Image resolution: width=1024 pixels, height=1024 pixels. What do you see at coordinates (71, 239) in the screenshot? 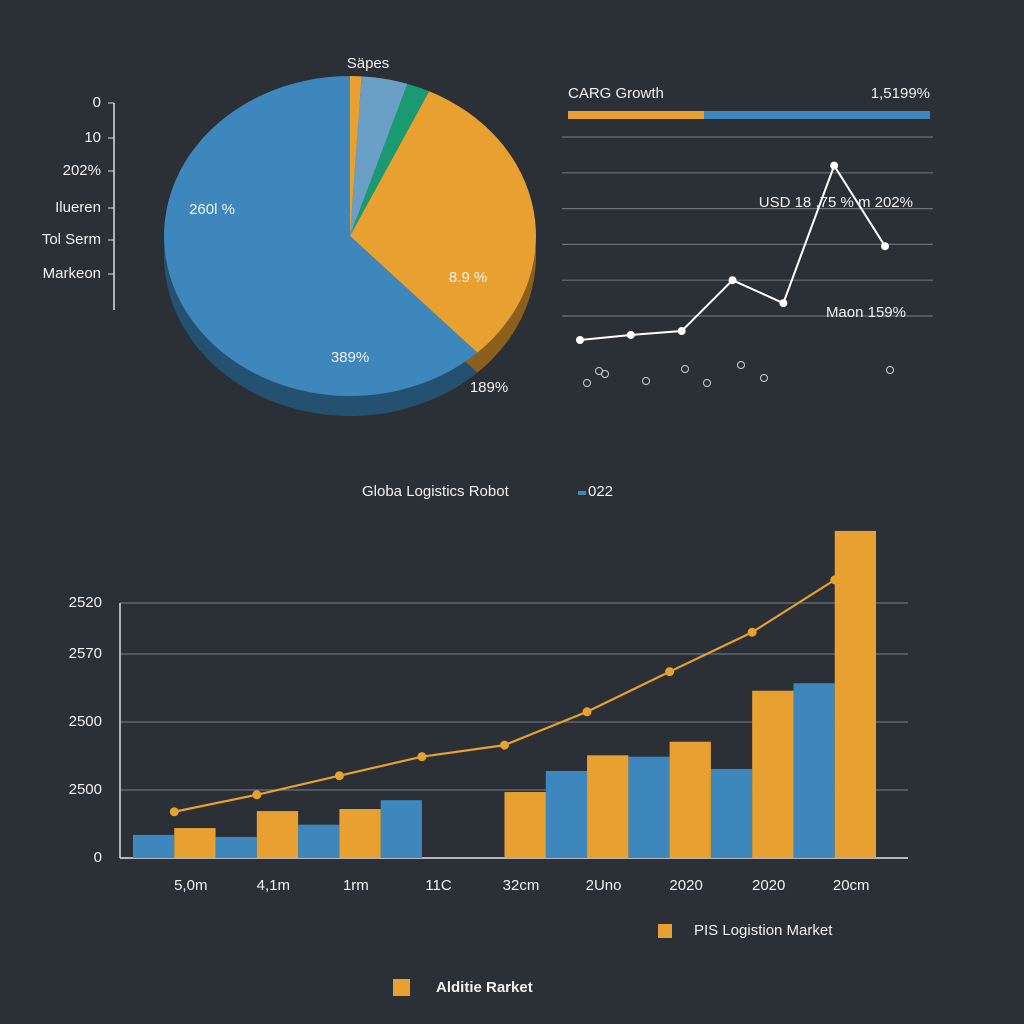
I see `side-label: Tol Serm` at bounding box center [71, 239].